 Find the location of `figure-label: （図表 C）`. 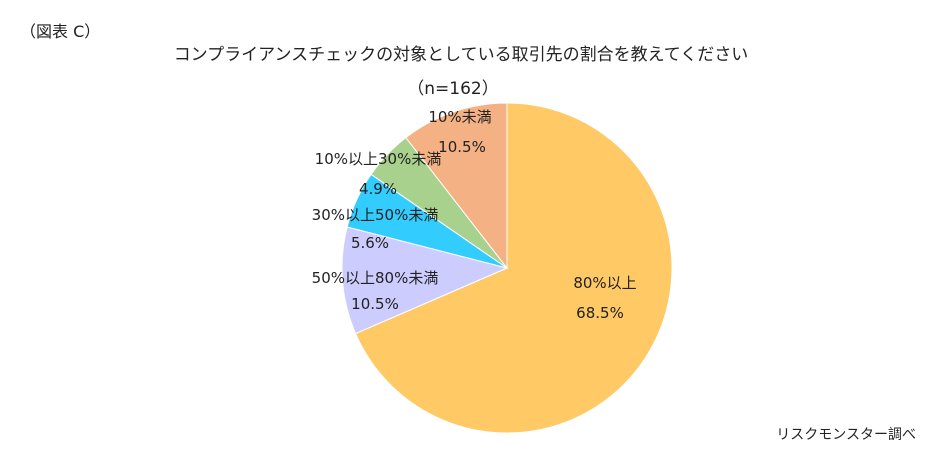

figure-label: （図表 C） is located at coordinates (60, 31).